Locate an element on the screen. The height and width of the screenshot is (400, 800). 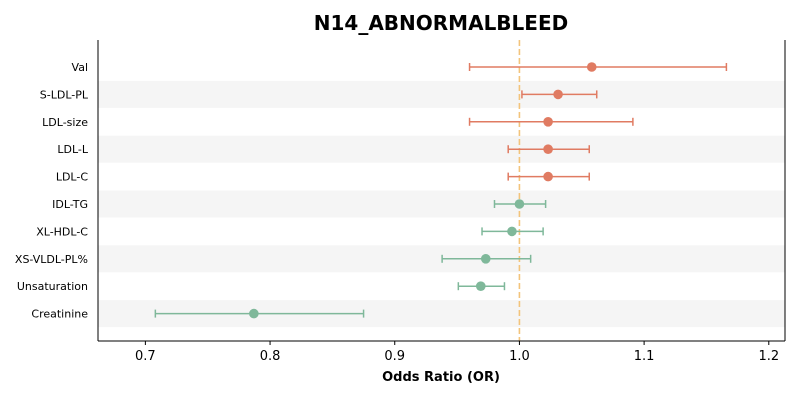
row-label: Creatinine is located at coordinates (59, 314).